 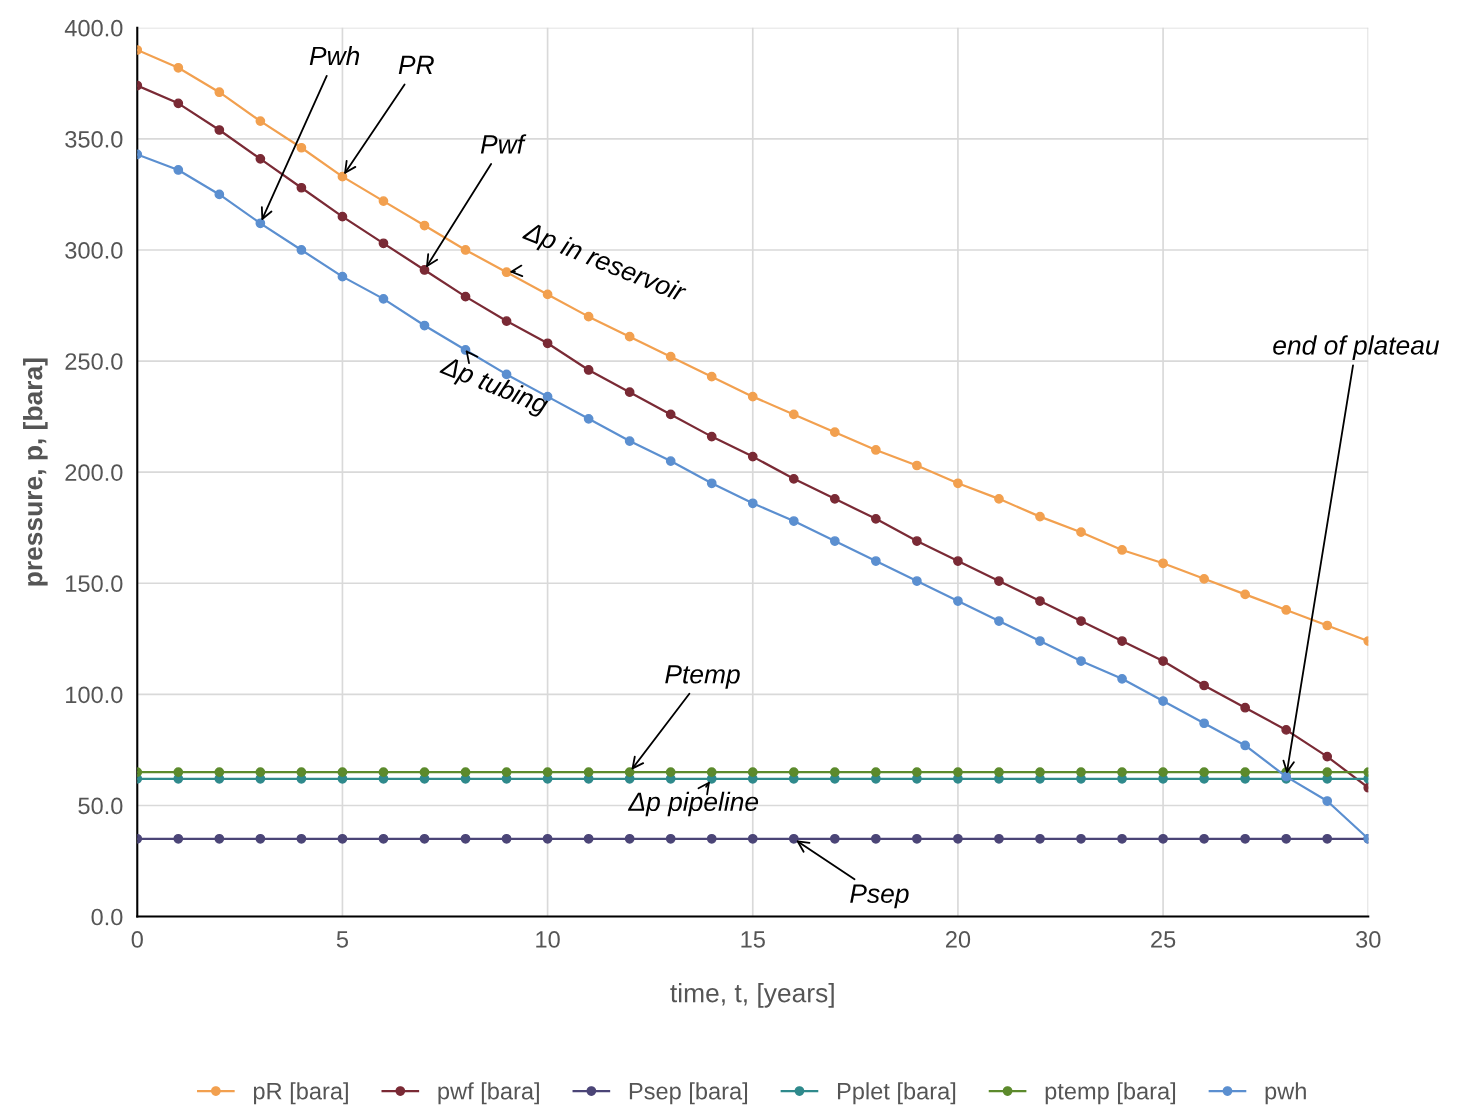 I want to click on y-tick-label: 350.0, so click(x=94, y=139).